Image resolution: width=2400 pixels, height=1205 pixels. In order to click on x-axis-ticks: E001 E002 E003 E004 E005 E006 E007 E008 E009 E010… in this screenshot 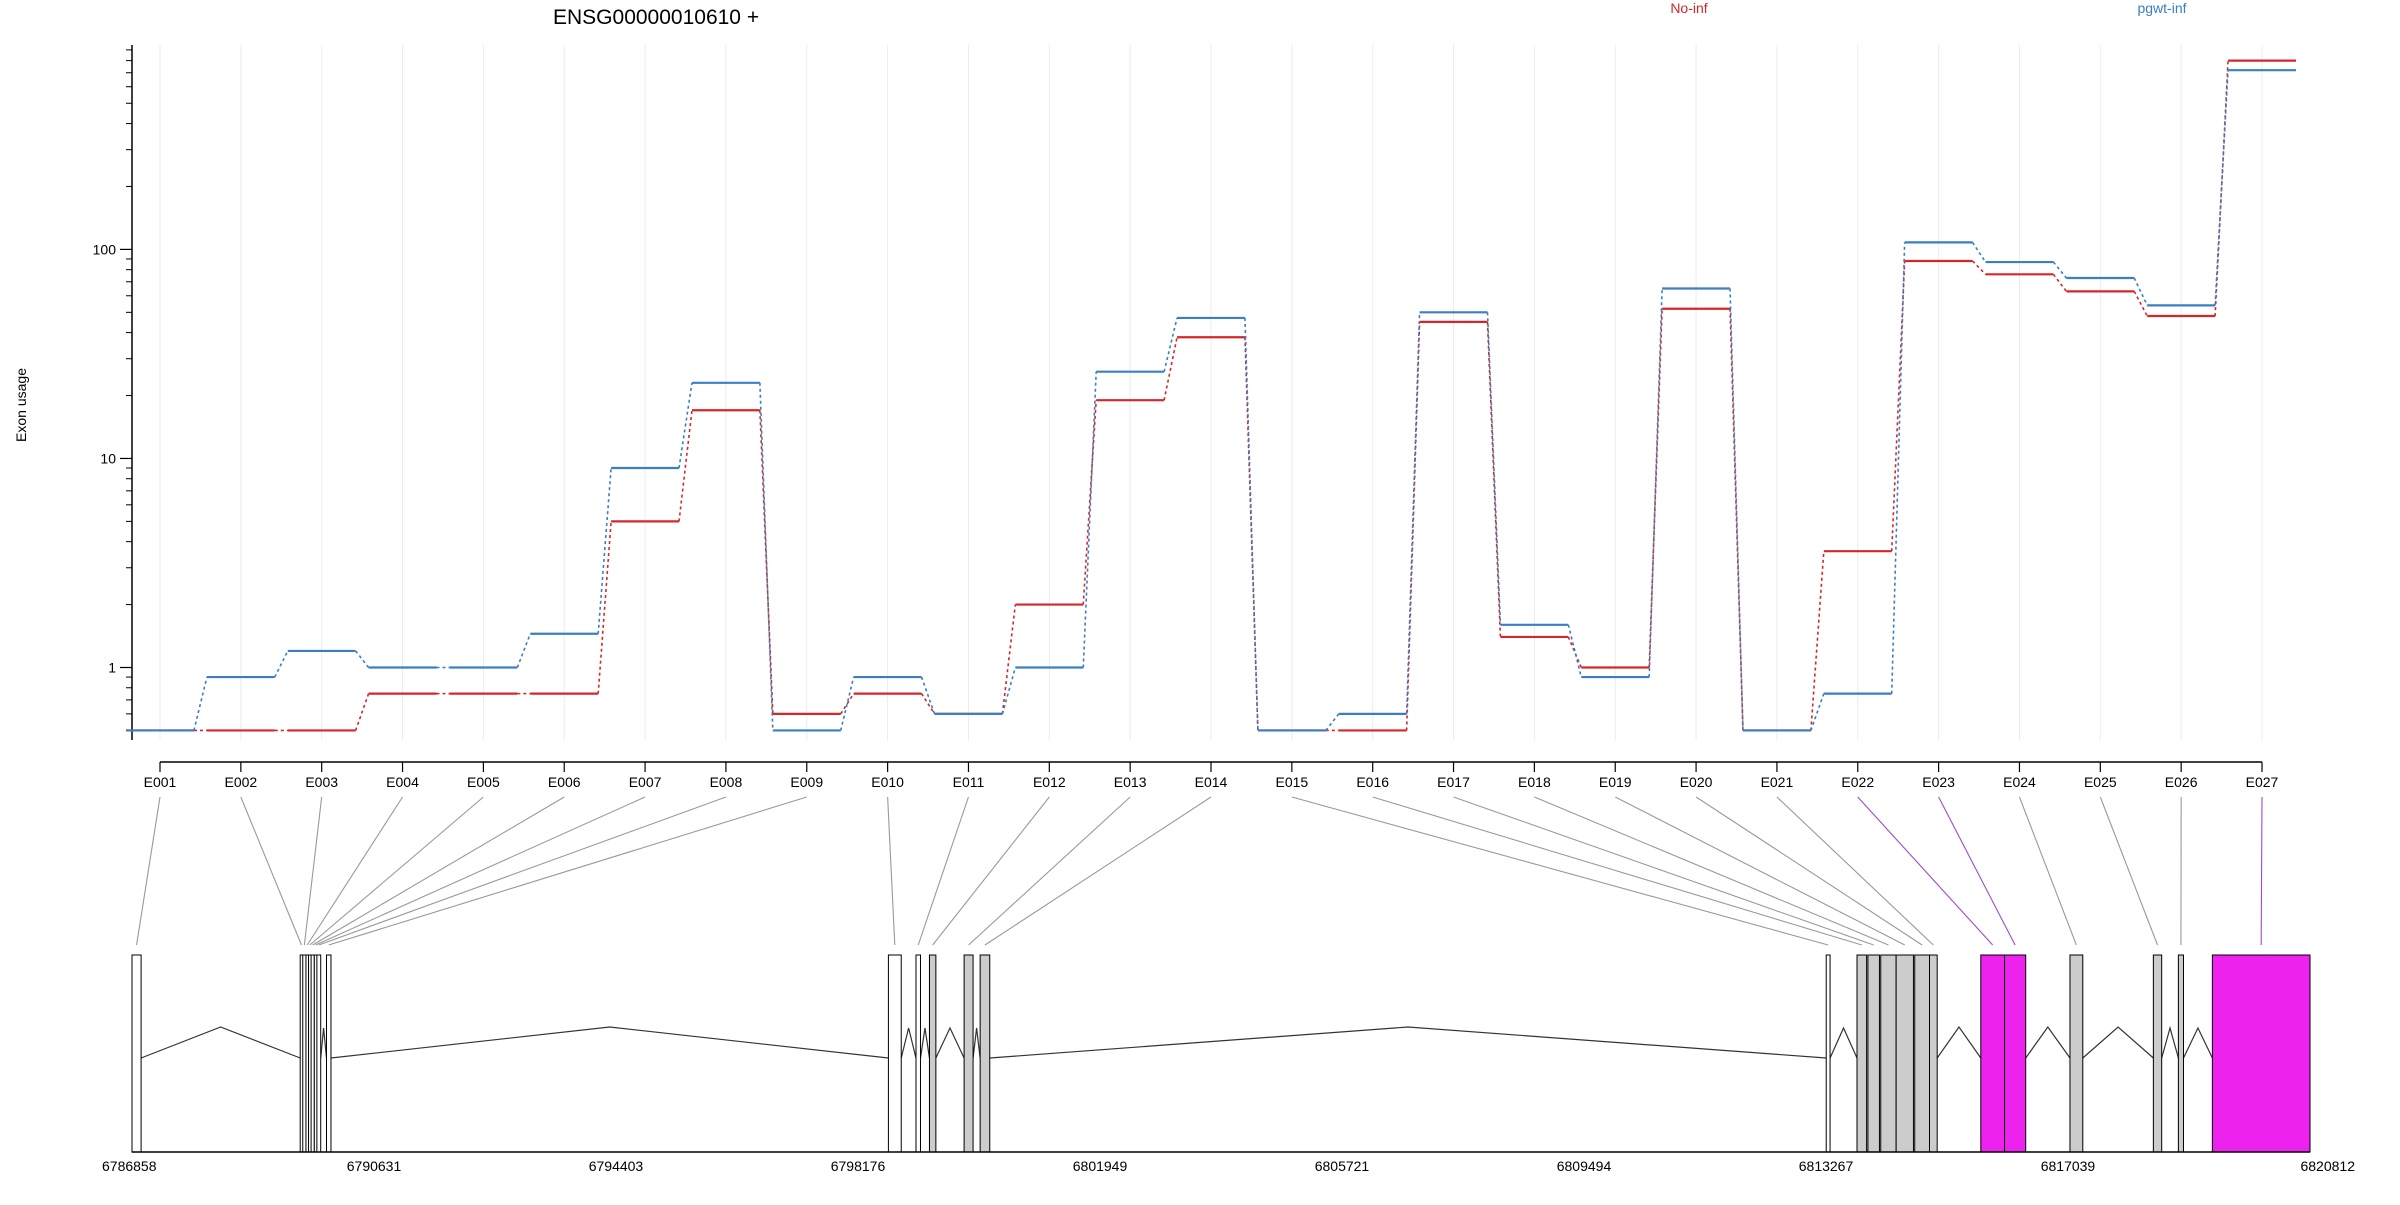, I will do `click(1211, 776)`.